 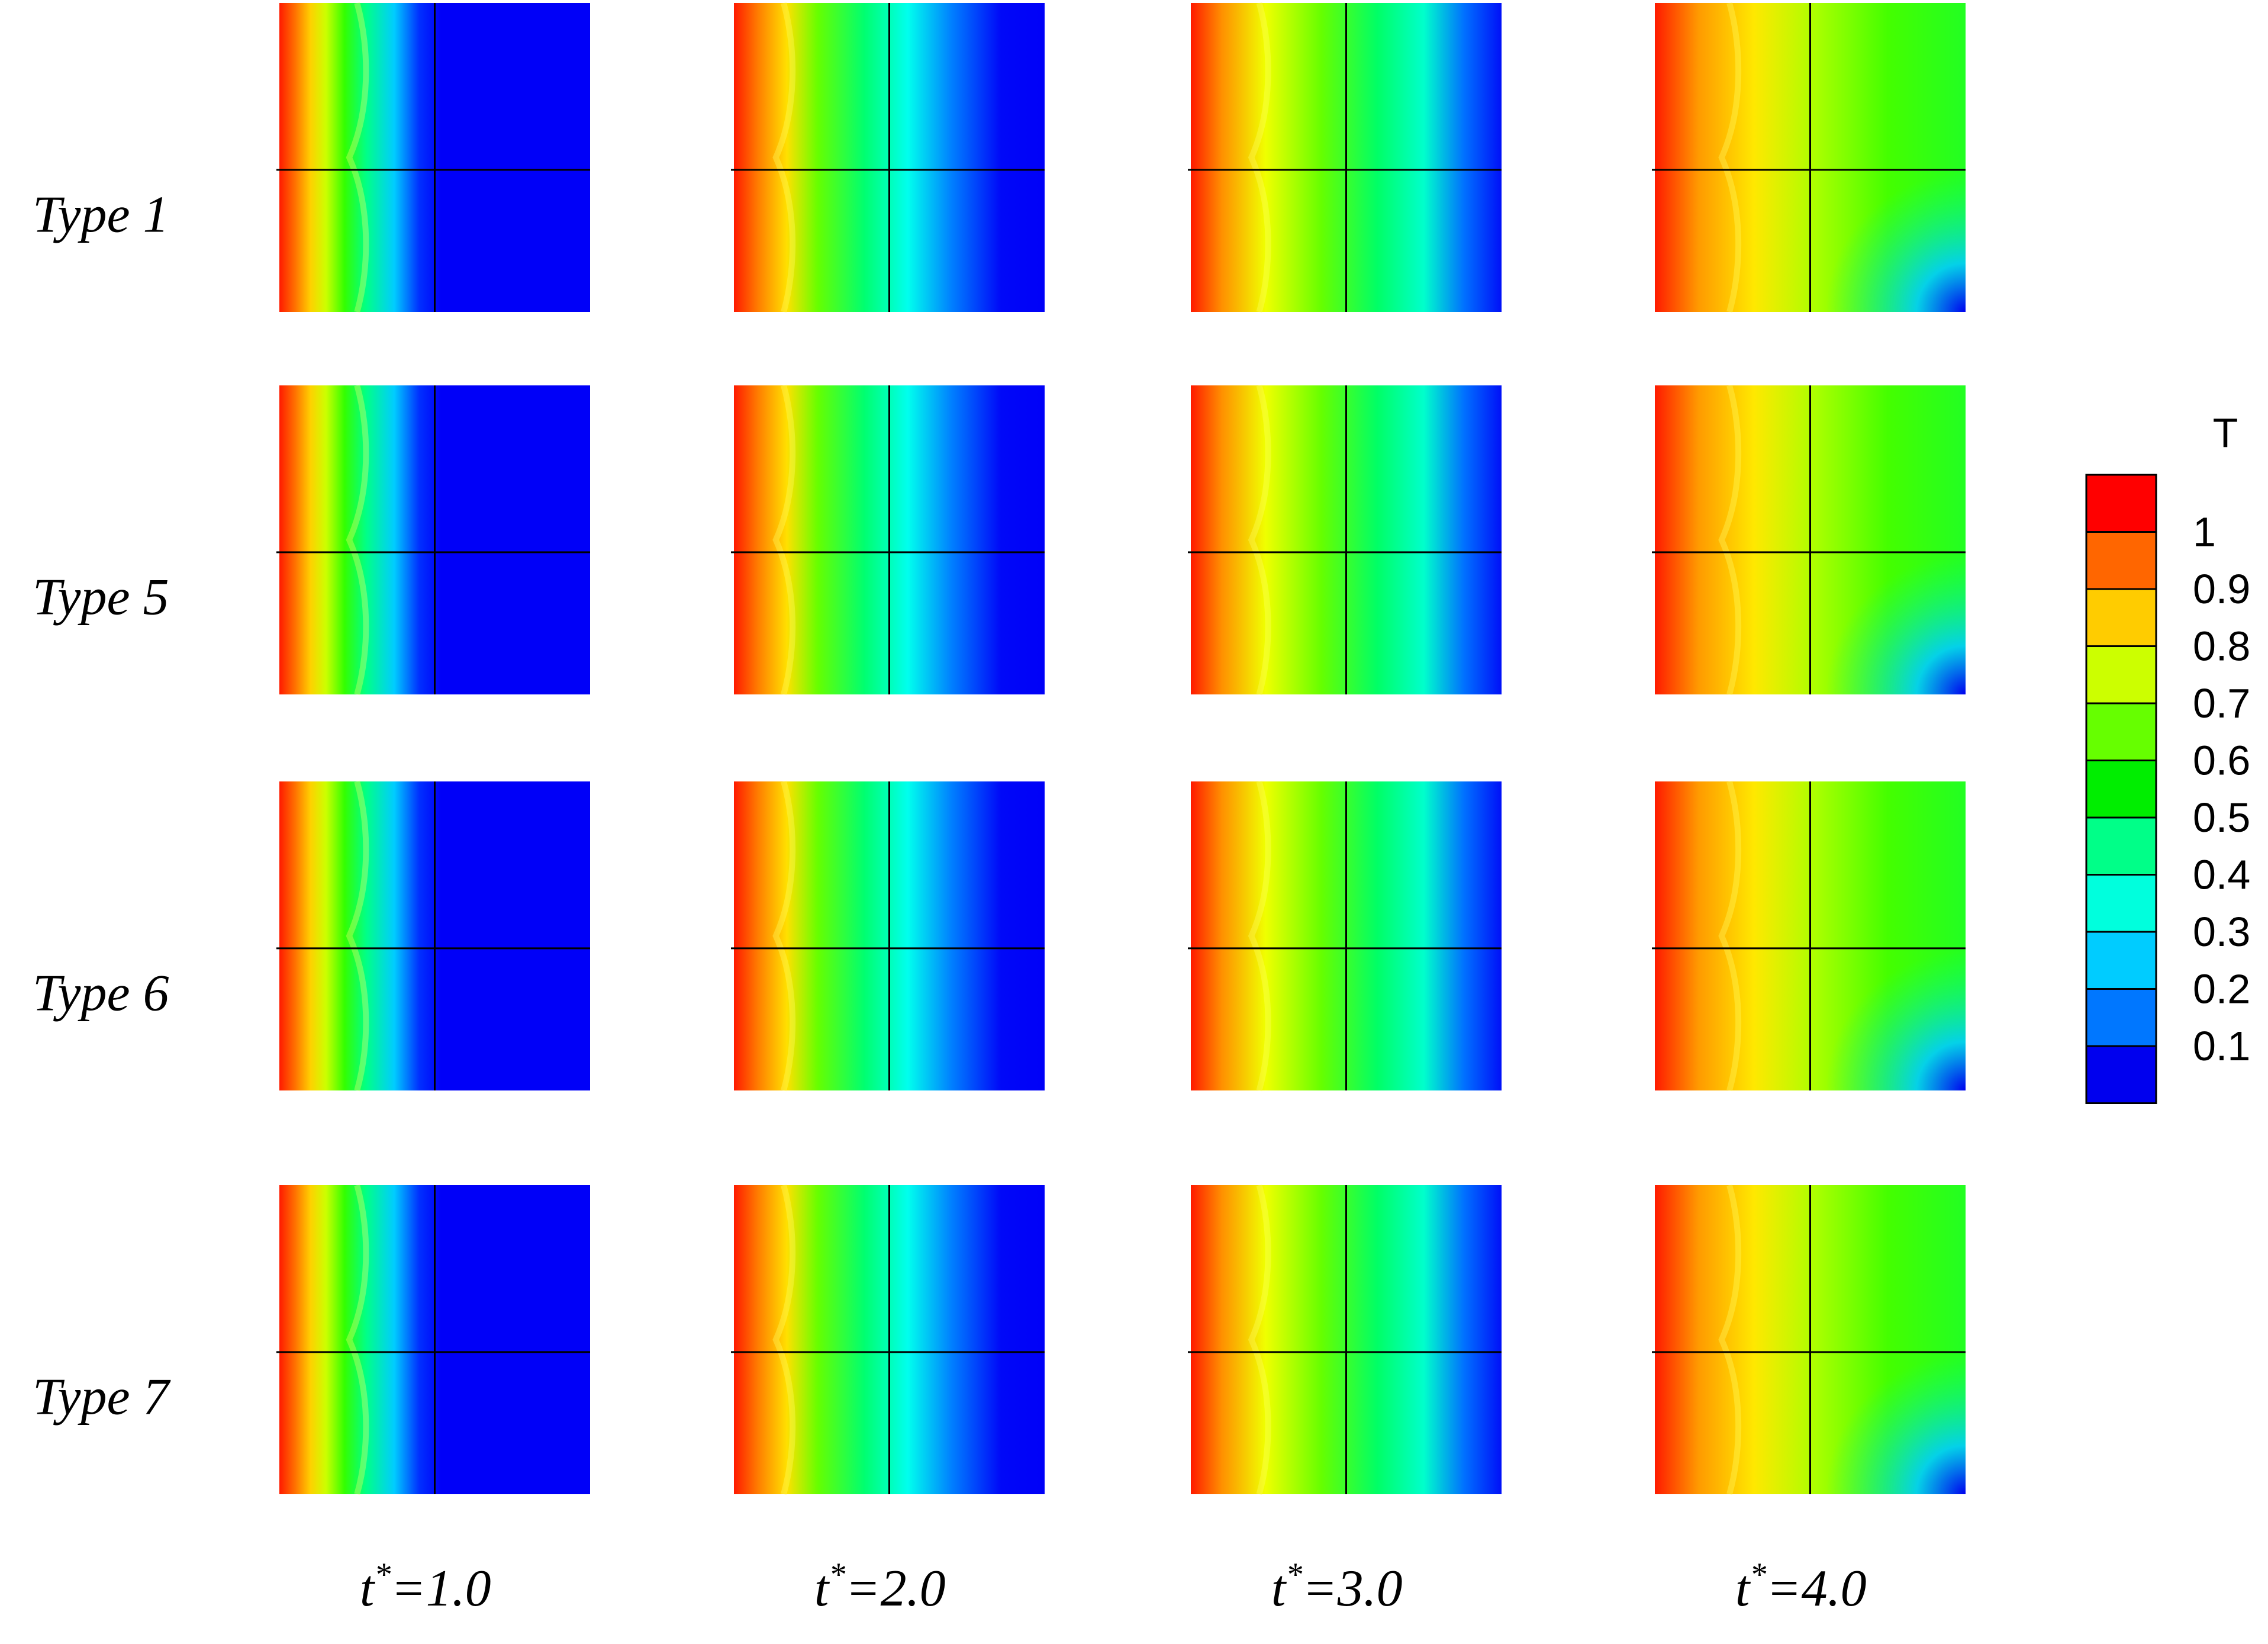 I want to click on column-label: t*=1.0, so click(x=425, y=1586).